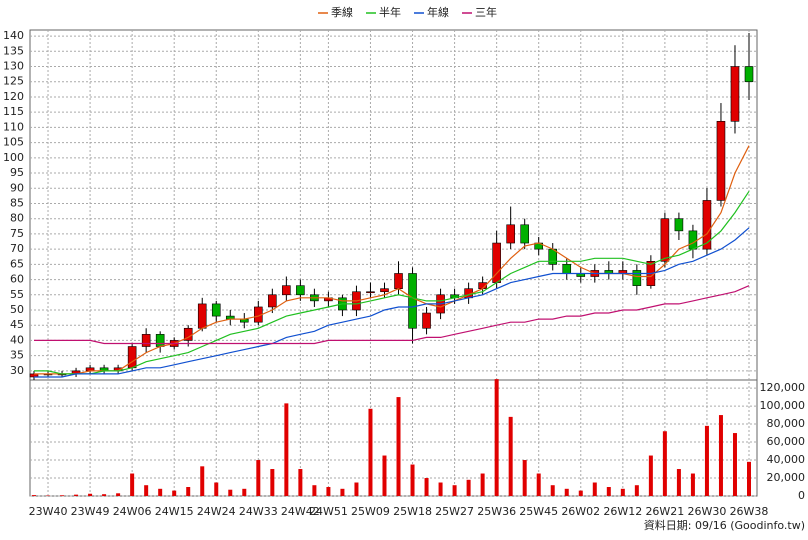  Describe the element at coordinates (17, 355) in the screenshot. I see `y-tick-label: 35` at that location.